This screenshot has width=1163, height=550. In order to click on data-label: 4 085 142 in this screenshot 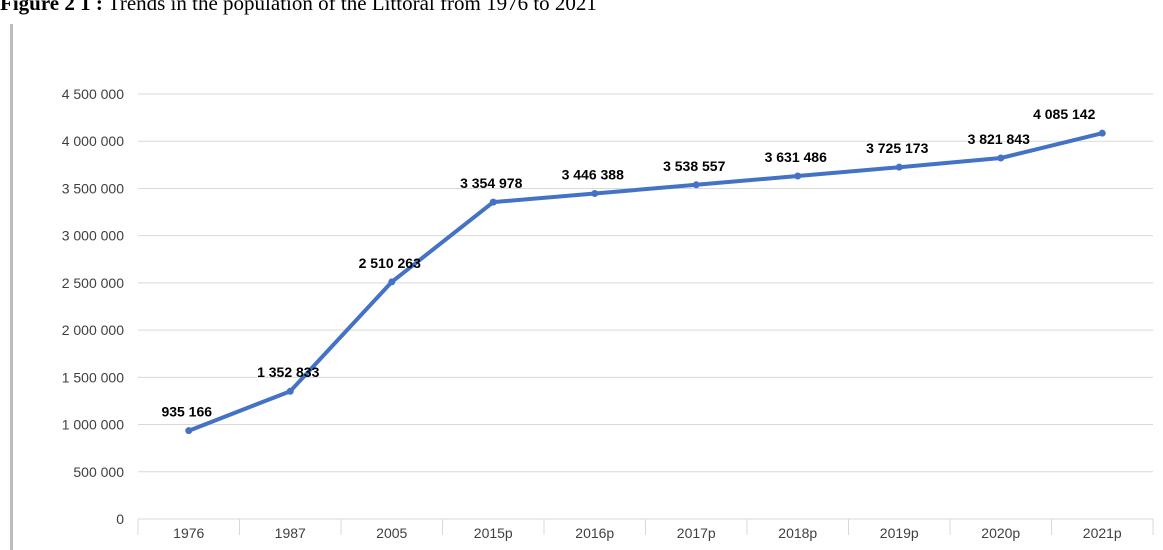, I will do `click(1064, 114)`.